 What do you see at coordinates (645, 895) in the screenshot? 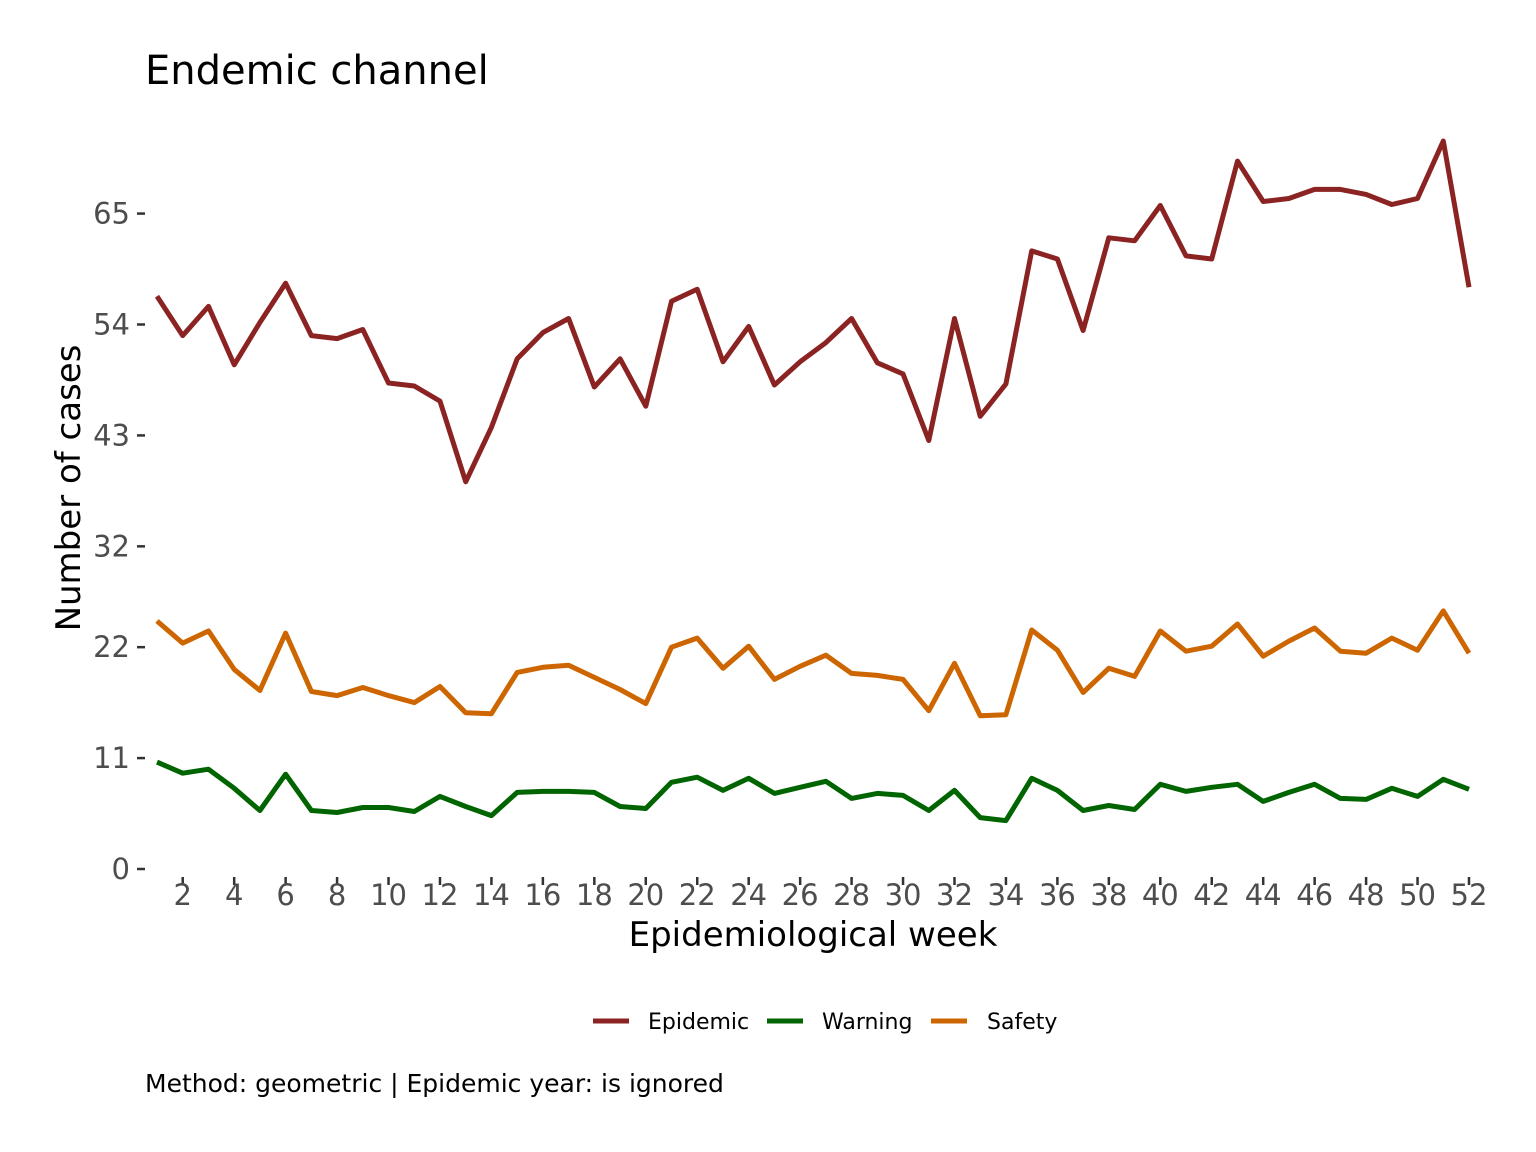
I see `x-tick-label: 20` at bounding box center [645, 895].